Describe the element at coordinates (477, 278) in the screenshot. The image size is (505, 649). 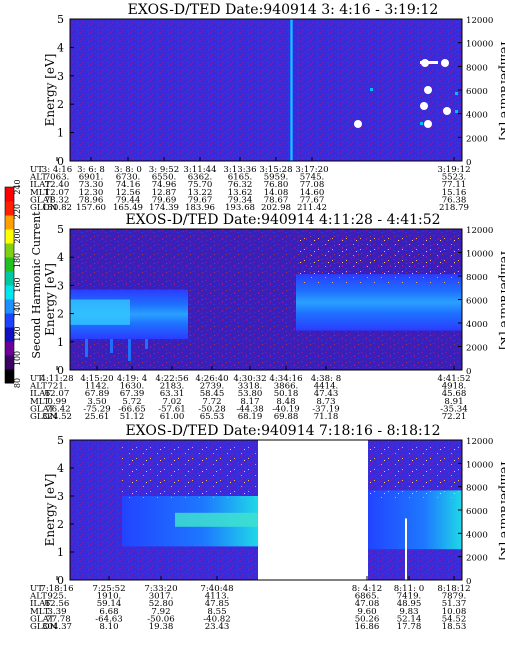
I see `y2-tick-label: 8000` at that location.